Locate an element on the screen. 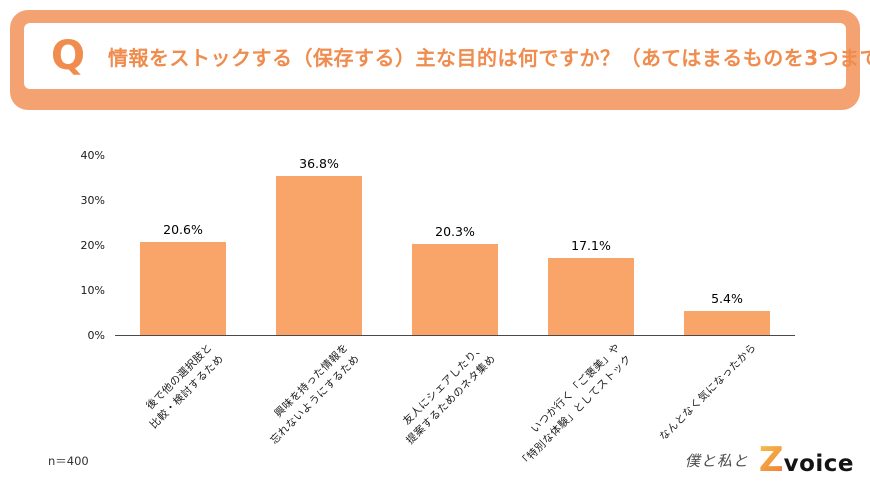 The image size is (870, 489). question-q-logo: Q is located at coordinates (67, 56).